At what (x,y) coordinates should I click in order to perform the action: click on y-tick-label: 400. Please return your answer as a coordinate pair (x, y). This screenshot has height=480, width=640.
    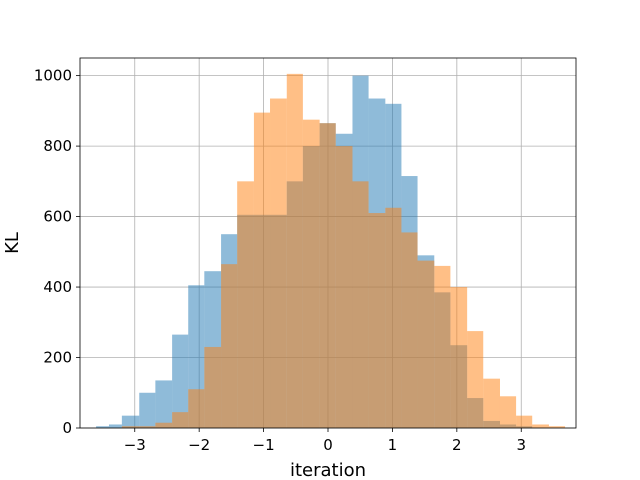
    Looking at the image, I should click on (57, 287).